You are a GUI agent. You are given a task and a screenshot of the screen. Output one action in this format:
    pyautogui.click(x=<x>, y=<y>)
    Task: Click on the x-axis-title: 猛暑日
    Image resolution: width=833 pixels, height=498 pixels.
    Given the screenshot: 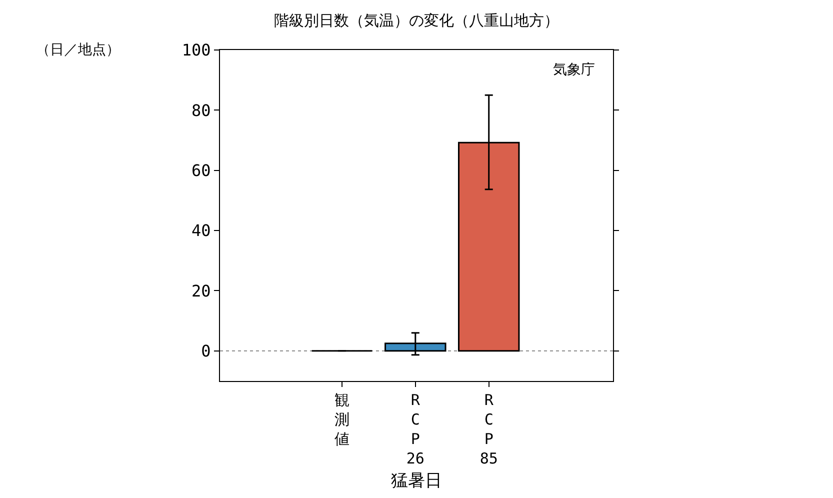 What is the action you would take?
    pyautogui.click(x=416, y=481)
    